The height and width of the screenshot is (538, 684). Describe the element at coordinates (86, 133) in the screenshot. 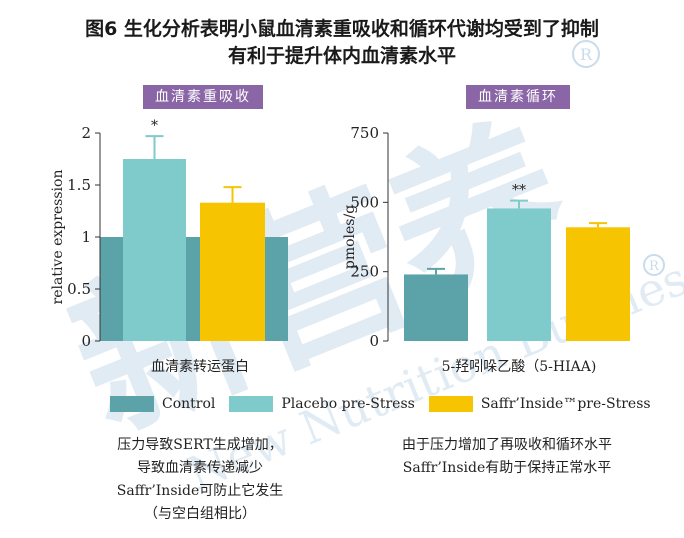

I see `y-tick-label: 2` at that location.